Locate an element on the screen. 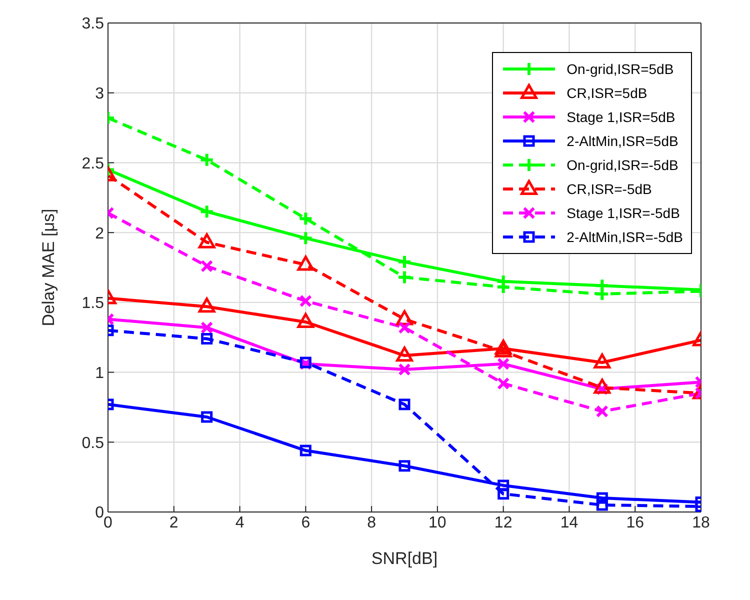  x-tick-label: 4 is located at coordinates (239, 523).